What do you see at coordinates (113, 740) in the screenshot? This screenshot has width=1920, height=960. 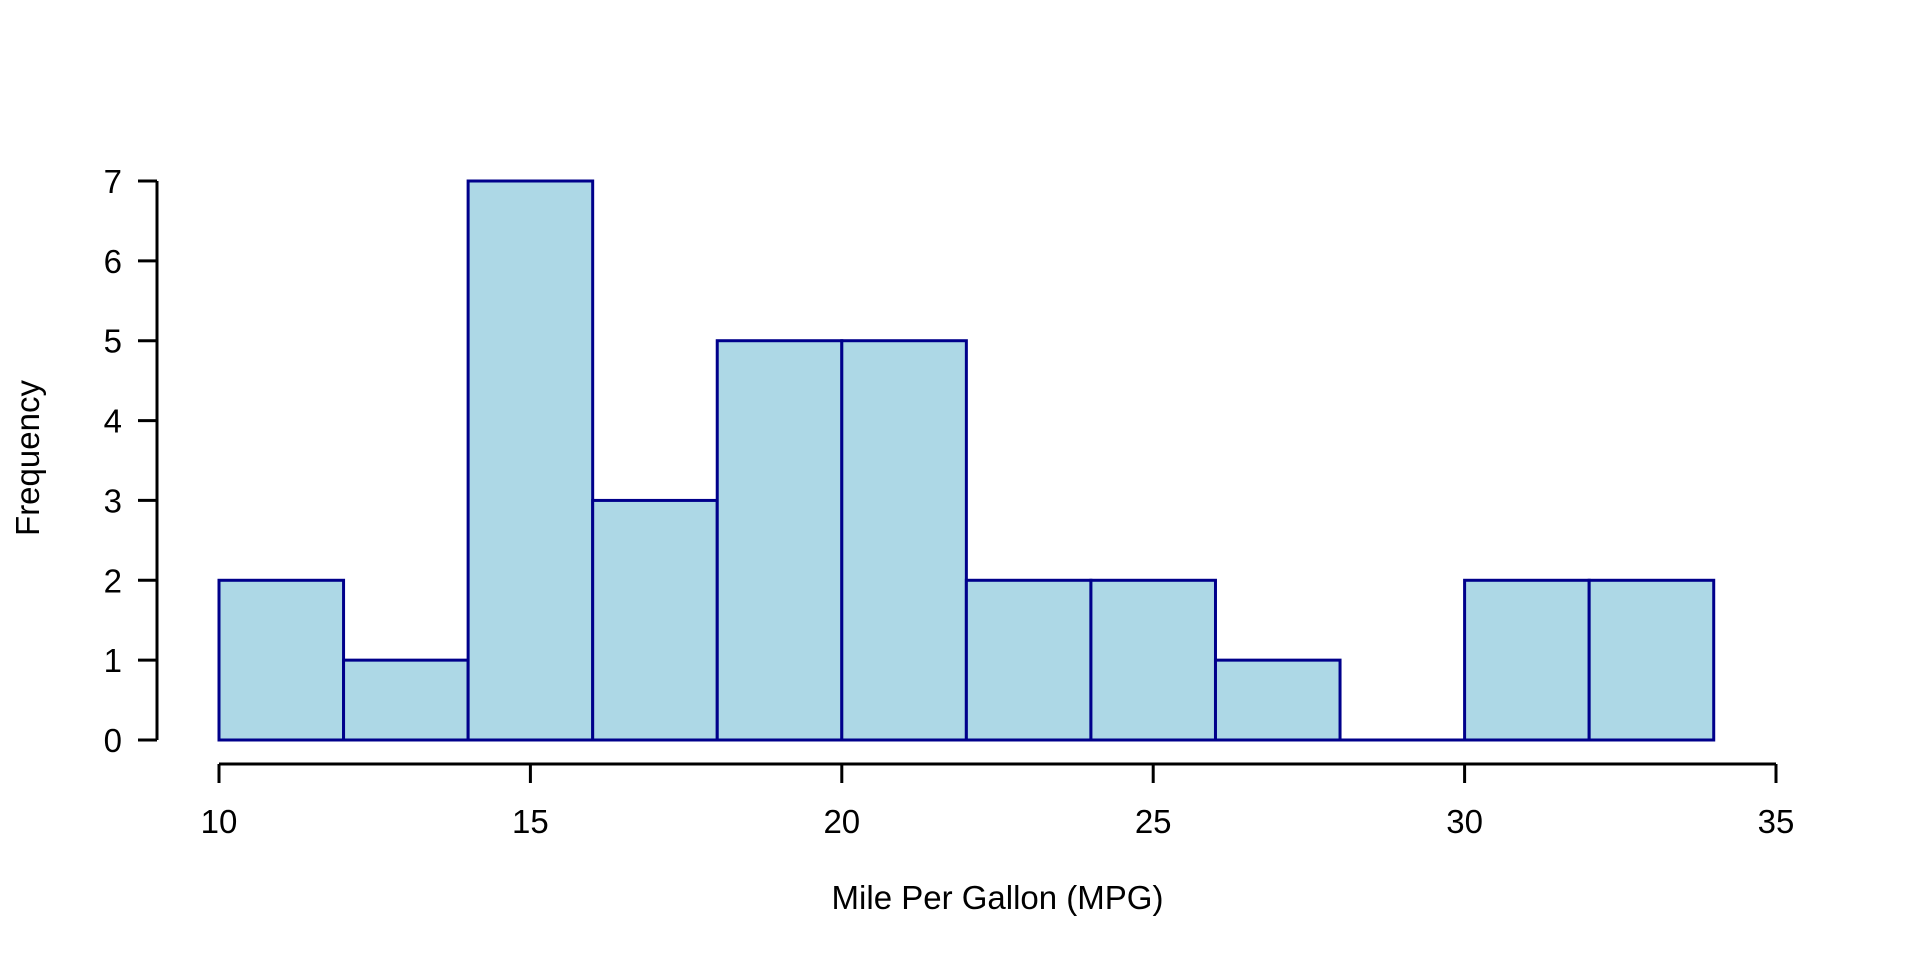 I see `y-tick-label: 0` at bounding box center [113, 740].